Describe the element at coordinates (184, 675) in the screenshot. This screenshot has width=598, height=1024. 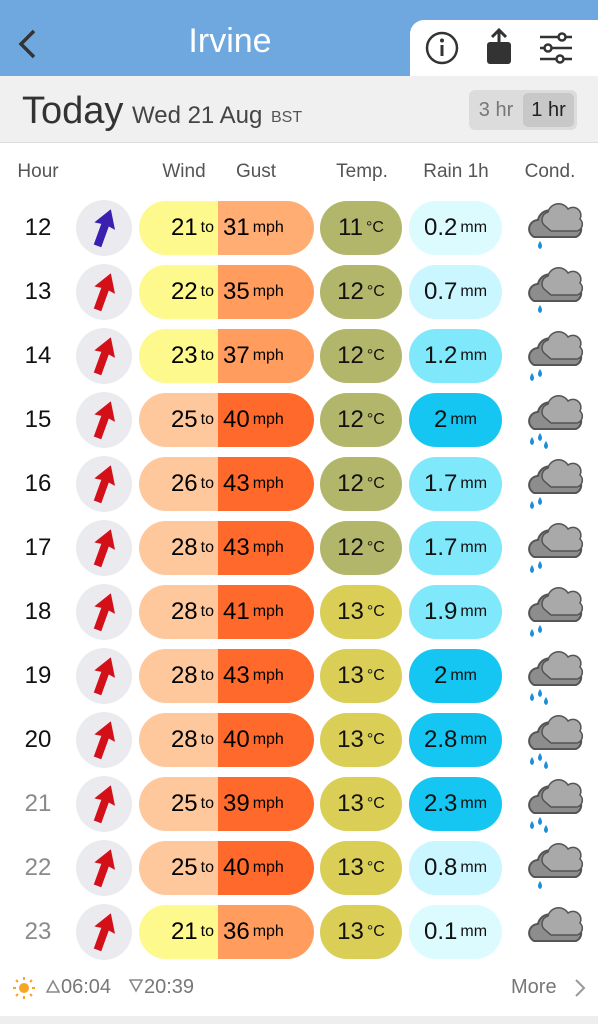
I see `wind-speed: 28` at that location.